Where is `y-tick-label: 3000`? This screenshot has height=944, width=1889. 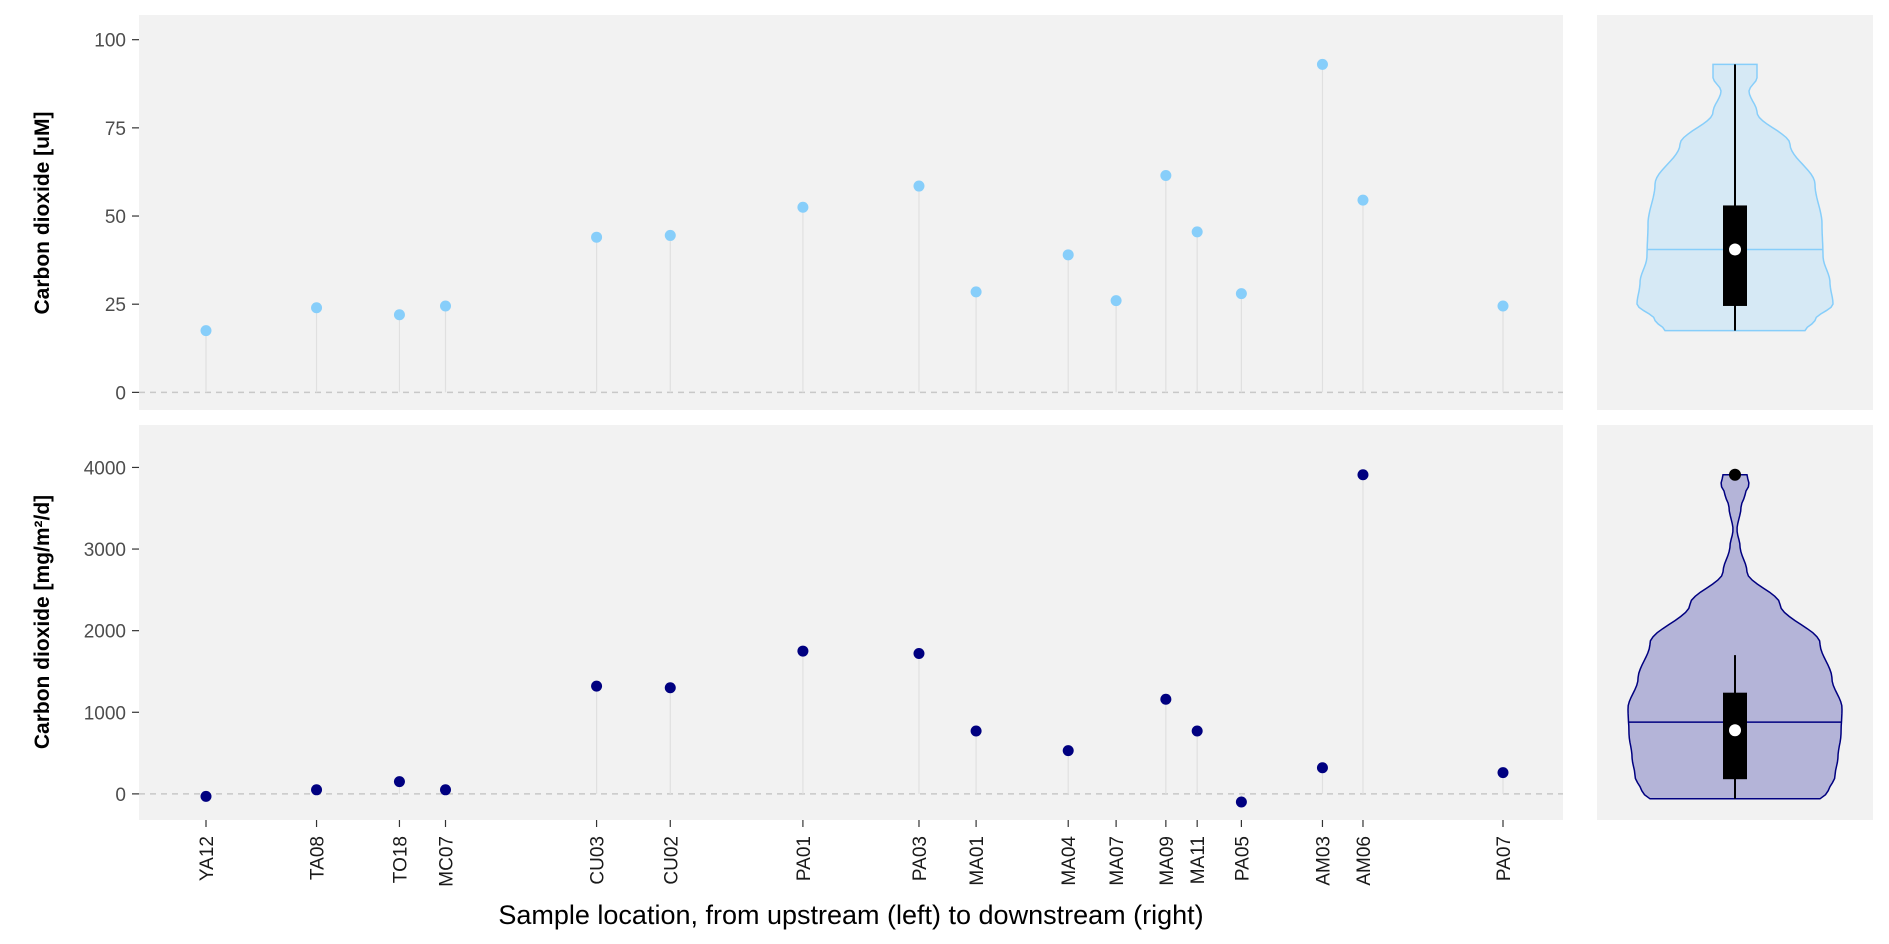
y-tick-label: 3000 is located at coordinates (105, 550).